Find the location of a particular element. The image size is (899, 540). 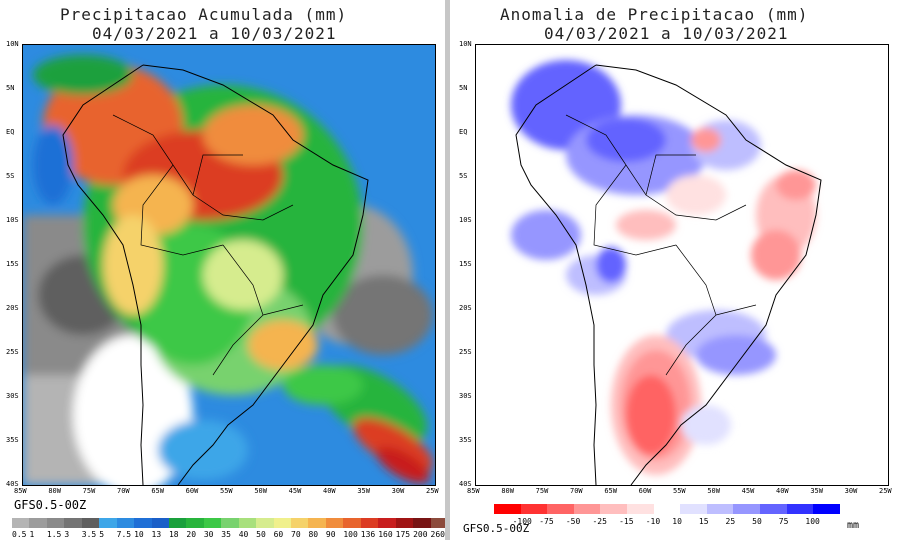

left-colorbar is located at coordinates (230, 523).